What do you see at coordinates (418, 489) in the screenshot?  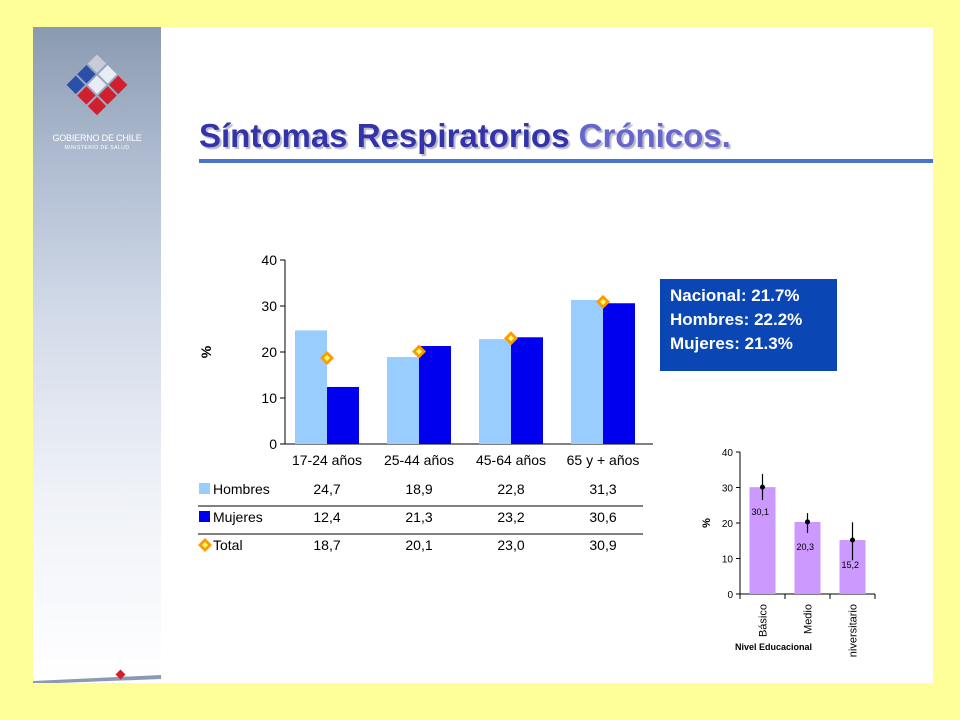 I see `table-cell: 18,9` at bounding box center [418, 489].